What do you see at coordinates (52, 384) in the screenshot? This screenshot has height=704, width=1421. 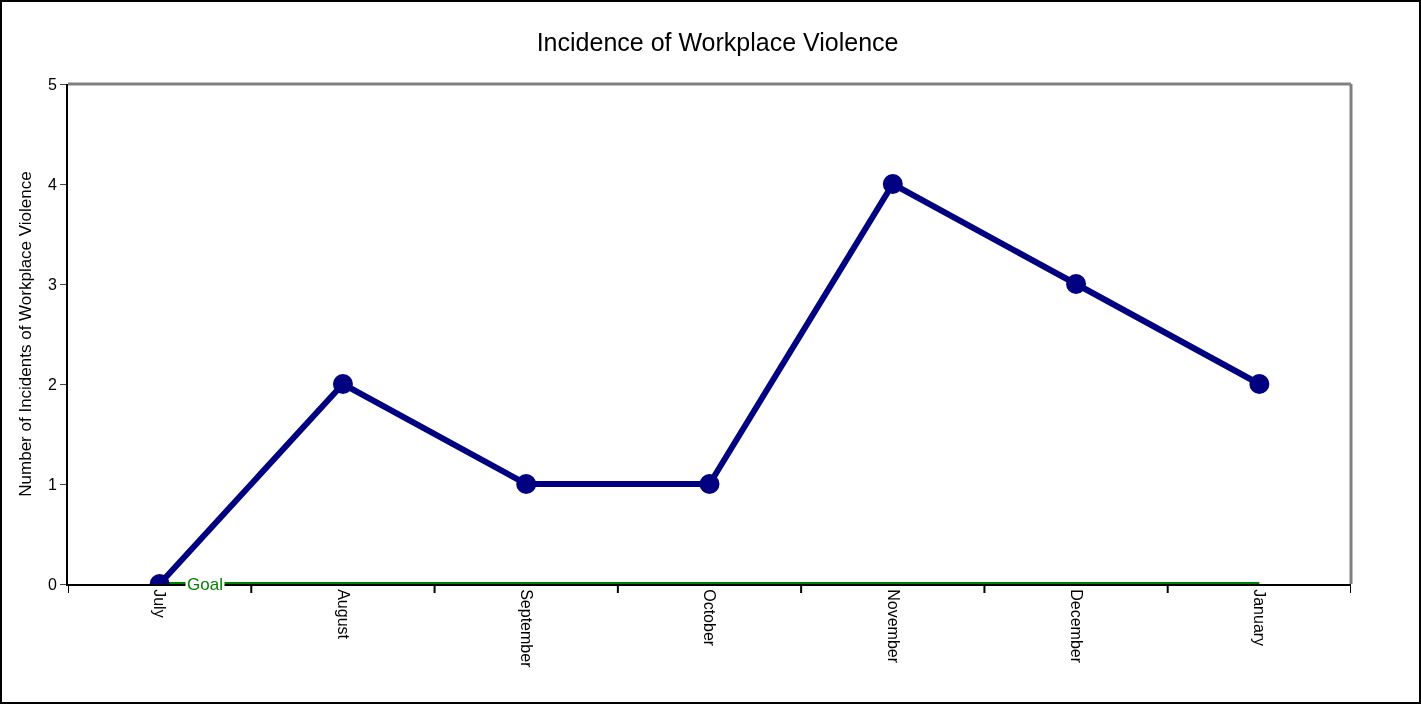 I see `y-tick-label: 2` at bounding box center [52, 384].